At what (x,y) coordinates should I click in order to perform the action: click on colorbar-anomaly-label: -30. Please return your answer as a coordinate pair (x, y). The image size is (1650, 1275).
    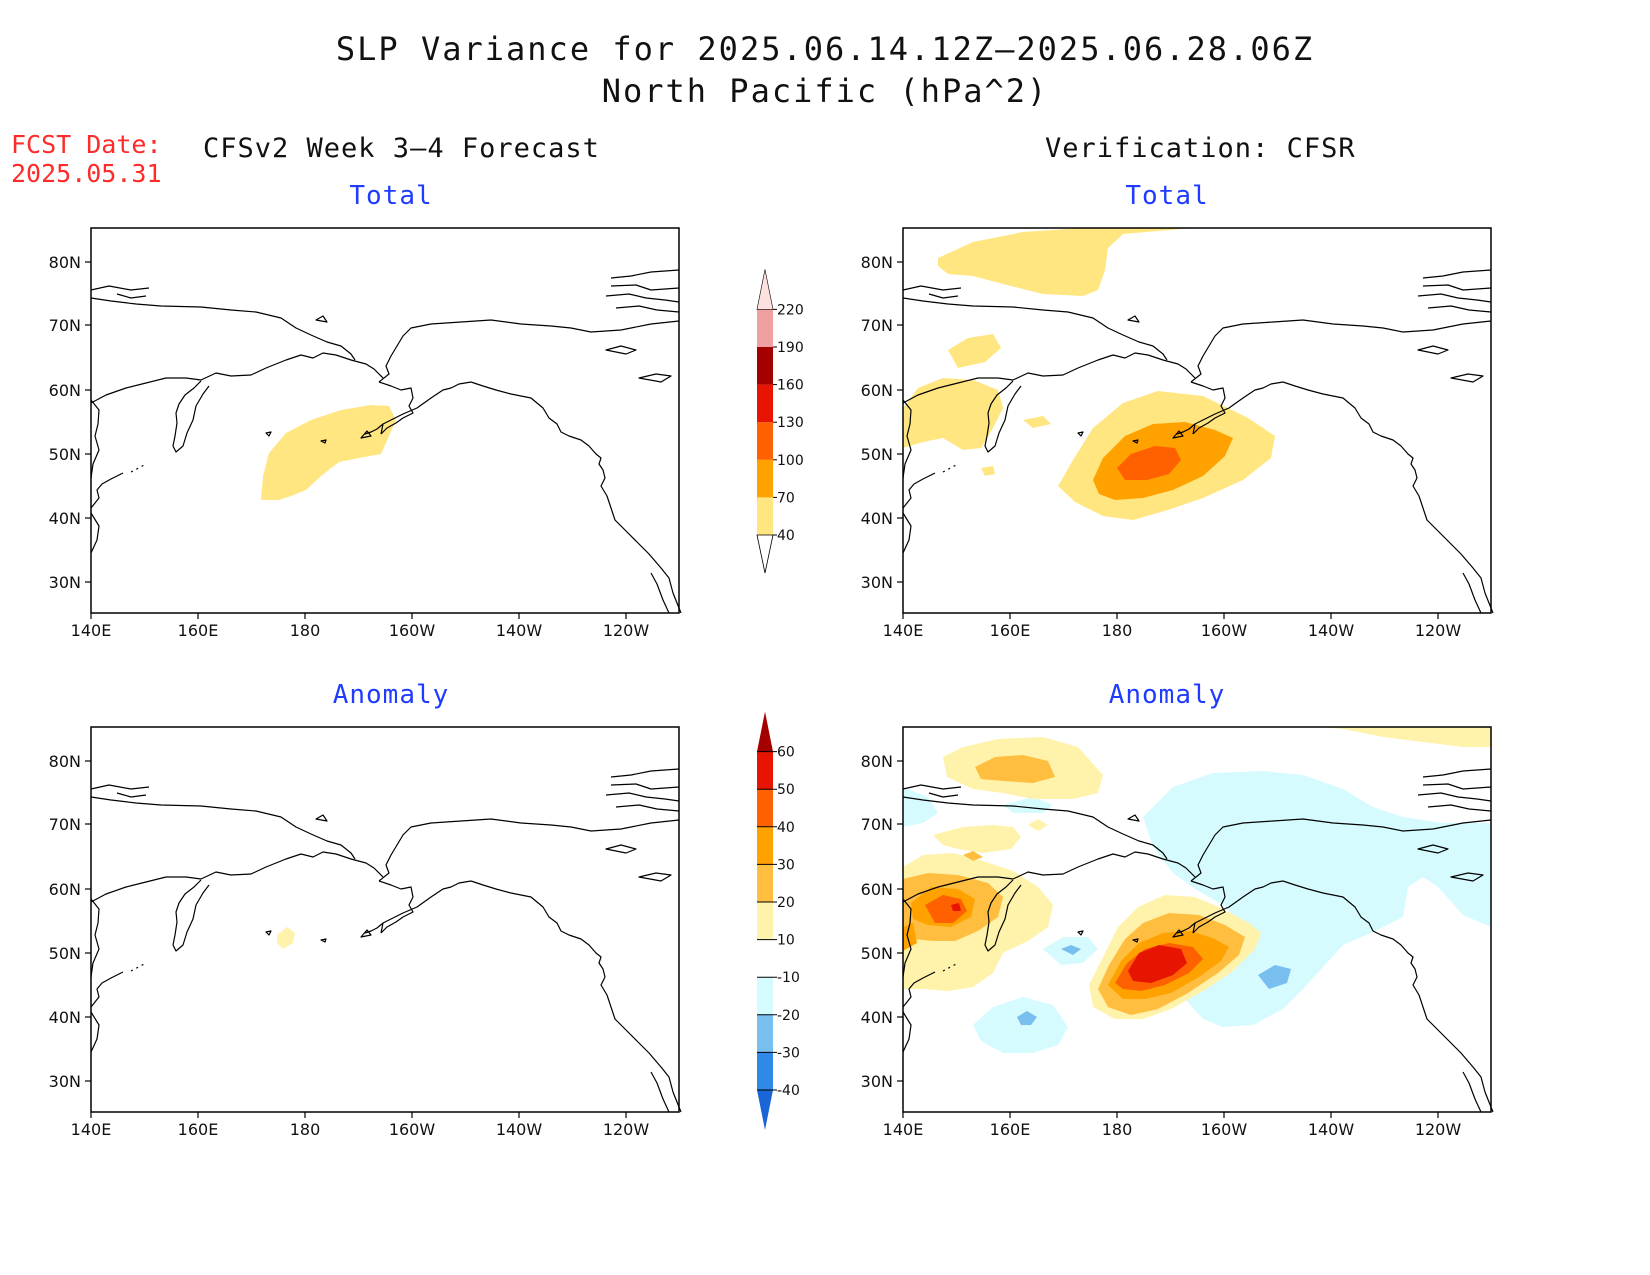
    Looking at the image, I should click on (788, 1053).